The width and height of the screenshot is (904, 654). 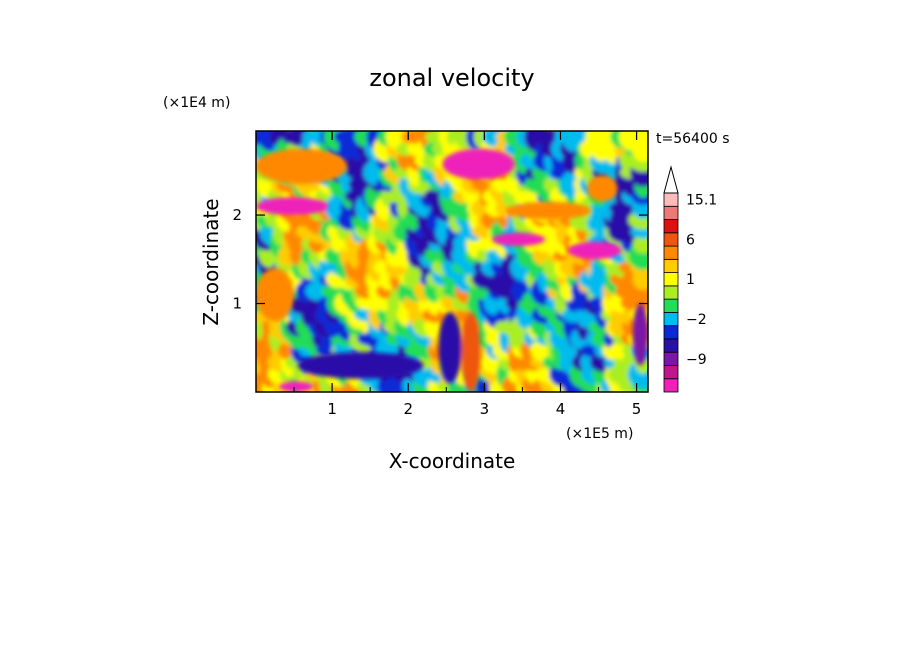 I want to click on colorbar-extend-arrow, so click(x=671, y=179).